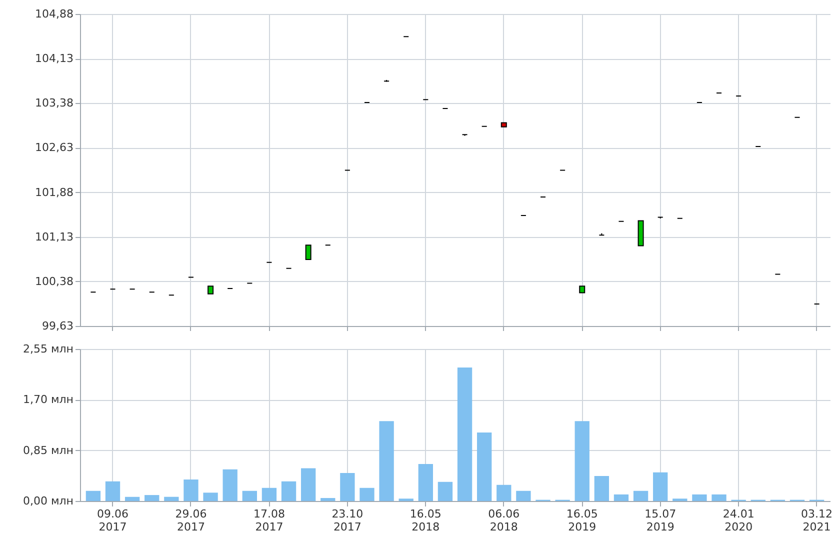 The width and height of the screenshot is (840, 550). What do you see at coordinates (58, 326) in the screenshot?
I see `y-tick-label: 99,63` at bounding box center [58, 326].